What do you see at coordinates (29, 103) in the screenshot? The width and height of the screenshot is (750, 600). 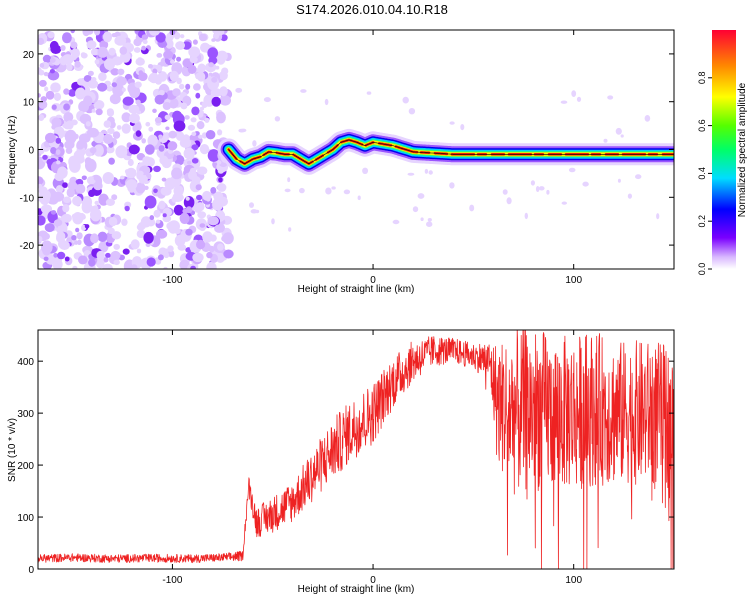 I see `spectrogram-y-tick-label: 10` at bounding box center [29, 103].